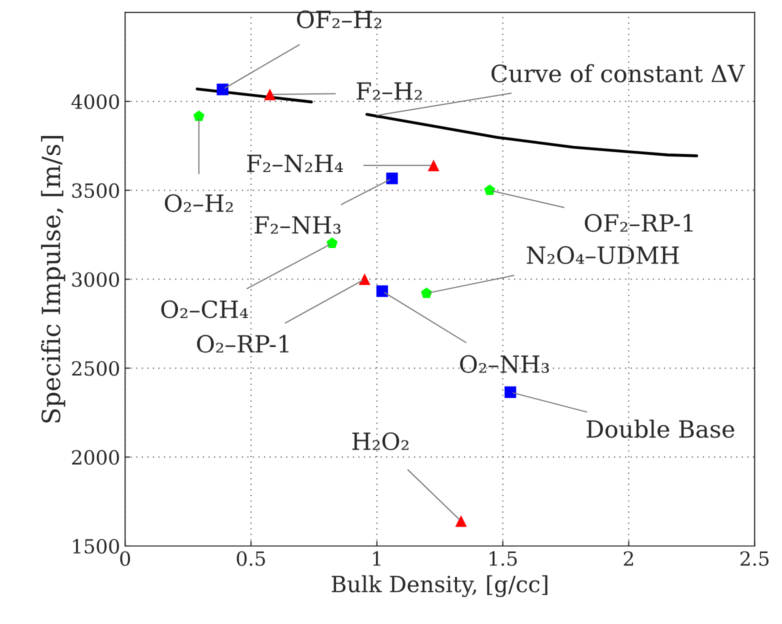  I want to click on annotation: H₂O₂, so click(380, 441).